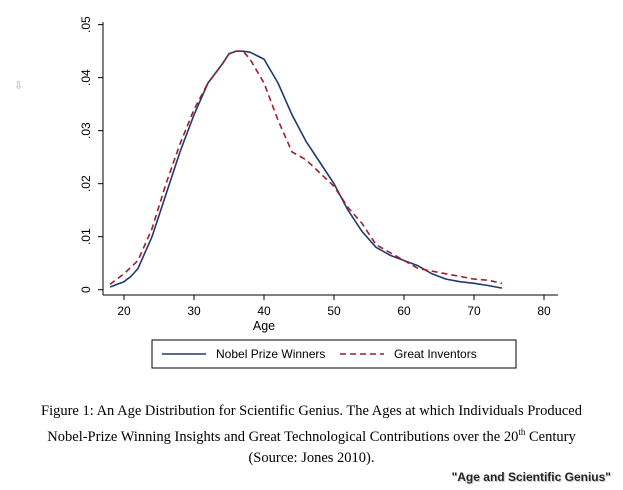 The image size is (623, 490). What do you see at coordinates (550, 436) in the screenshot?
I see `caption-line-2-suffix: Century` at bounding box center [550, 436].